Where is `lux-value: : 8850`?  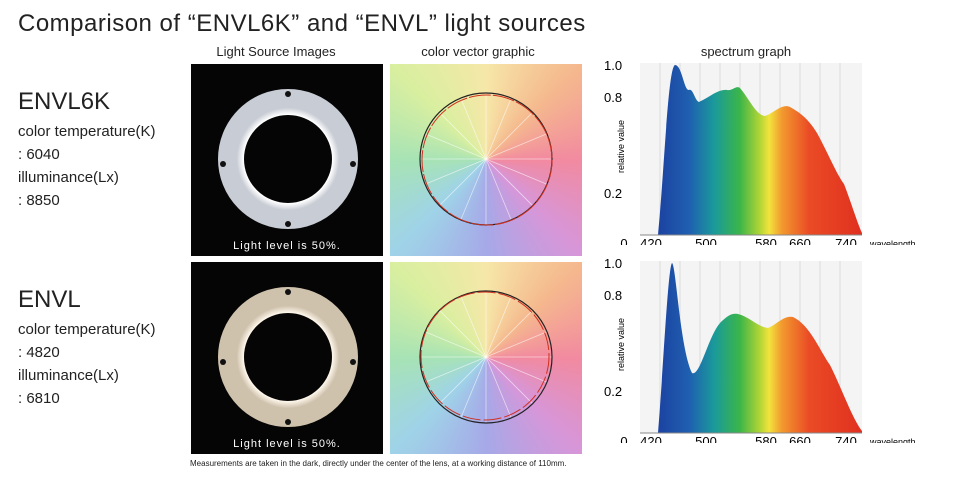
lux-value: : 8850 is located at coordinates (39, 200).